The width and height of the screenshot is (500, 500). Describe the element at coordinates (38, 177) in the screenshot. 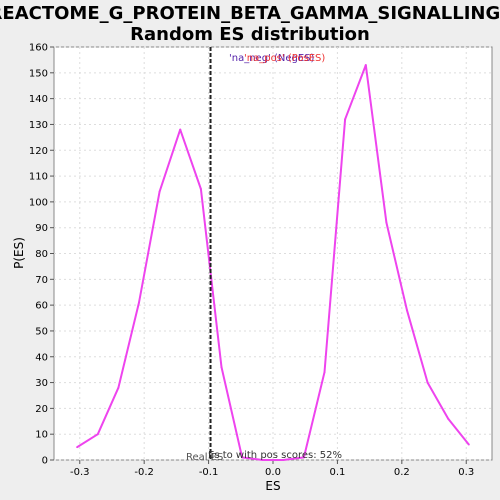

I see `y-tick-label: 110` at that location.